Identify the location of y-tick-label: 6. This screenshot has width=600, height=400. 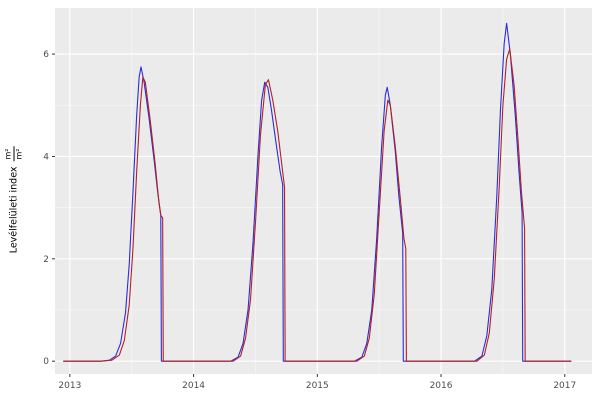
(46, 55).